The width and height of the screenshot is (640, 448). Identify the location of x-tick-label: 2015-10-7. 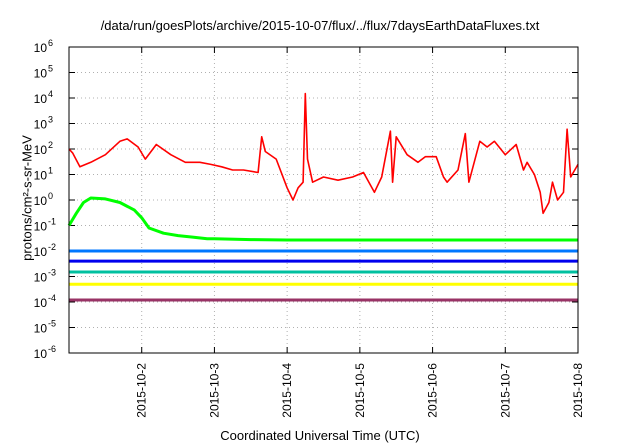
(505, 390).